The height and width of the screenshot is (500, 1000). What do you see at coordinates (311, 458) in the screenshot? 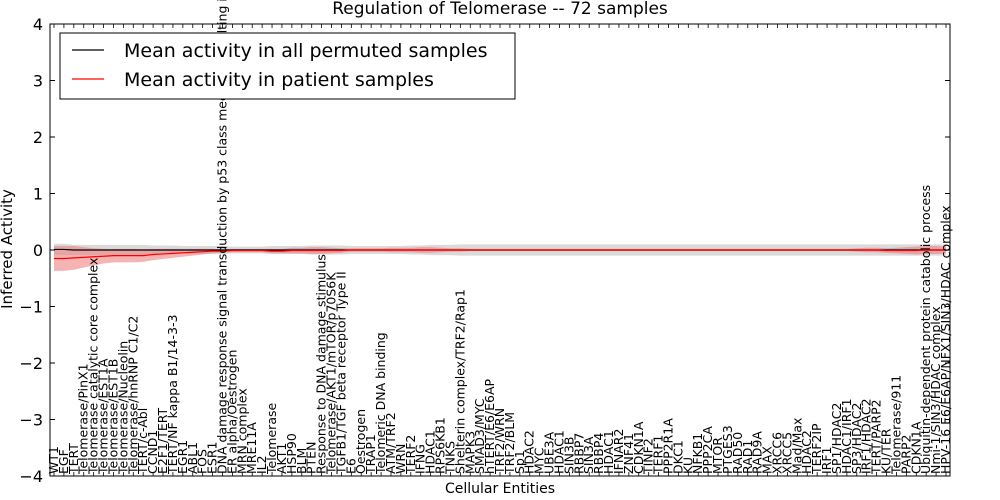
I see `category-label: PTEN` at bounding box center [311, 458].